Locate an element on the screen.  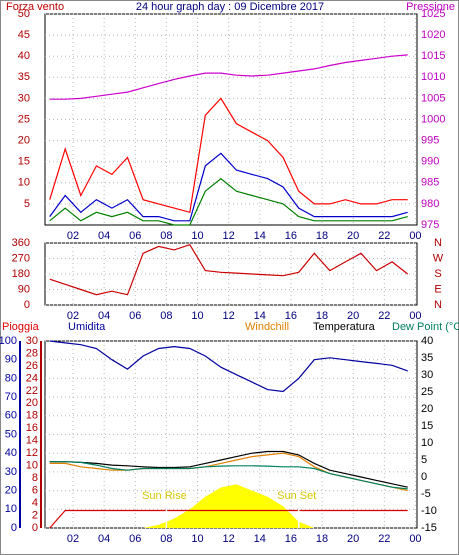
y-tick-label: 35 is located at coordinates (24, 77).